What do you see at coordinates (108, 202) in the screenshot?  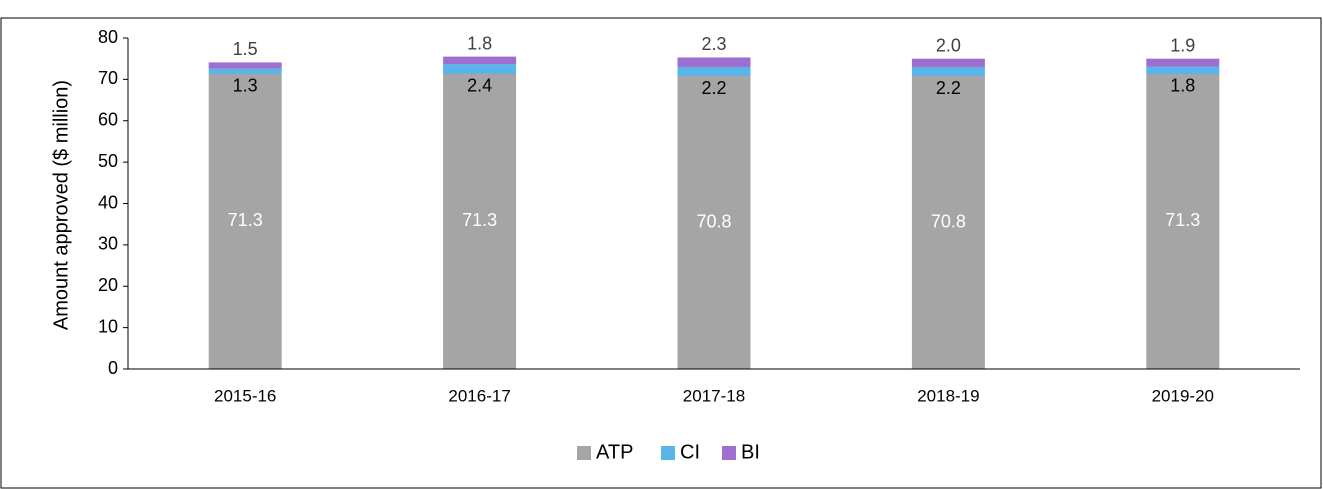 I see `y-tick-label: 40` at bounding box center [108, 202].